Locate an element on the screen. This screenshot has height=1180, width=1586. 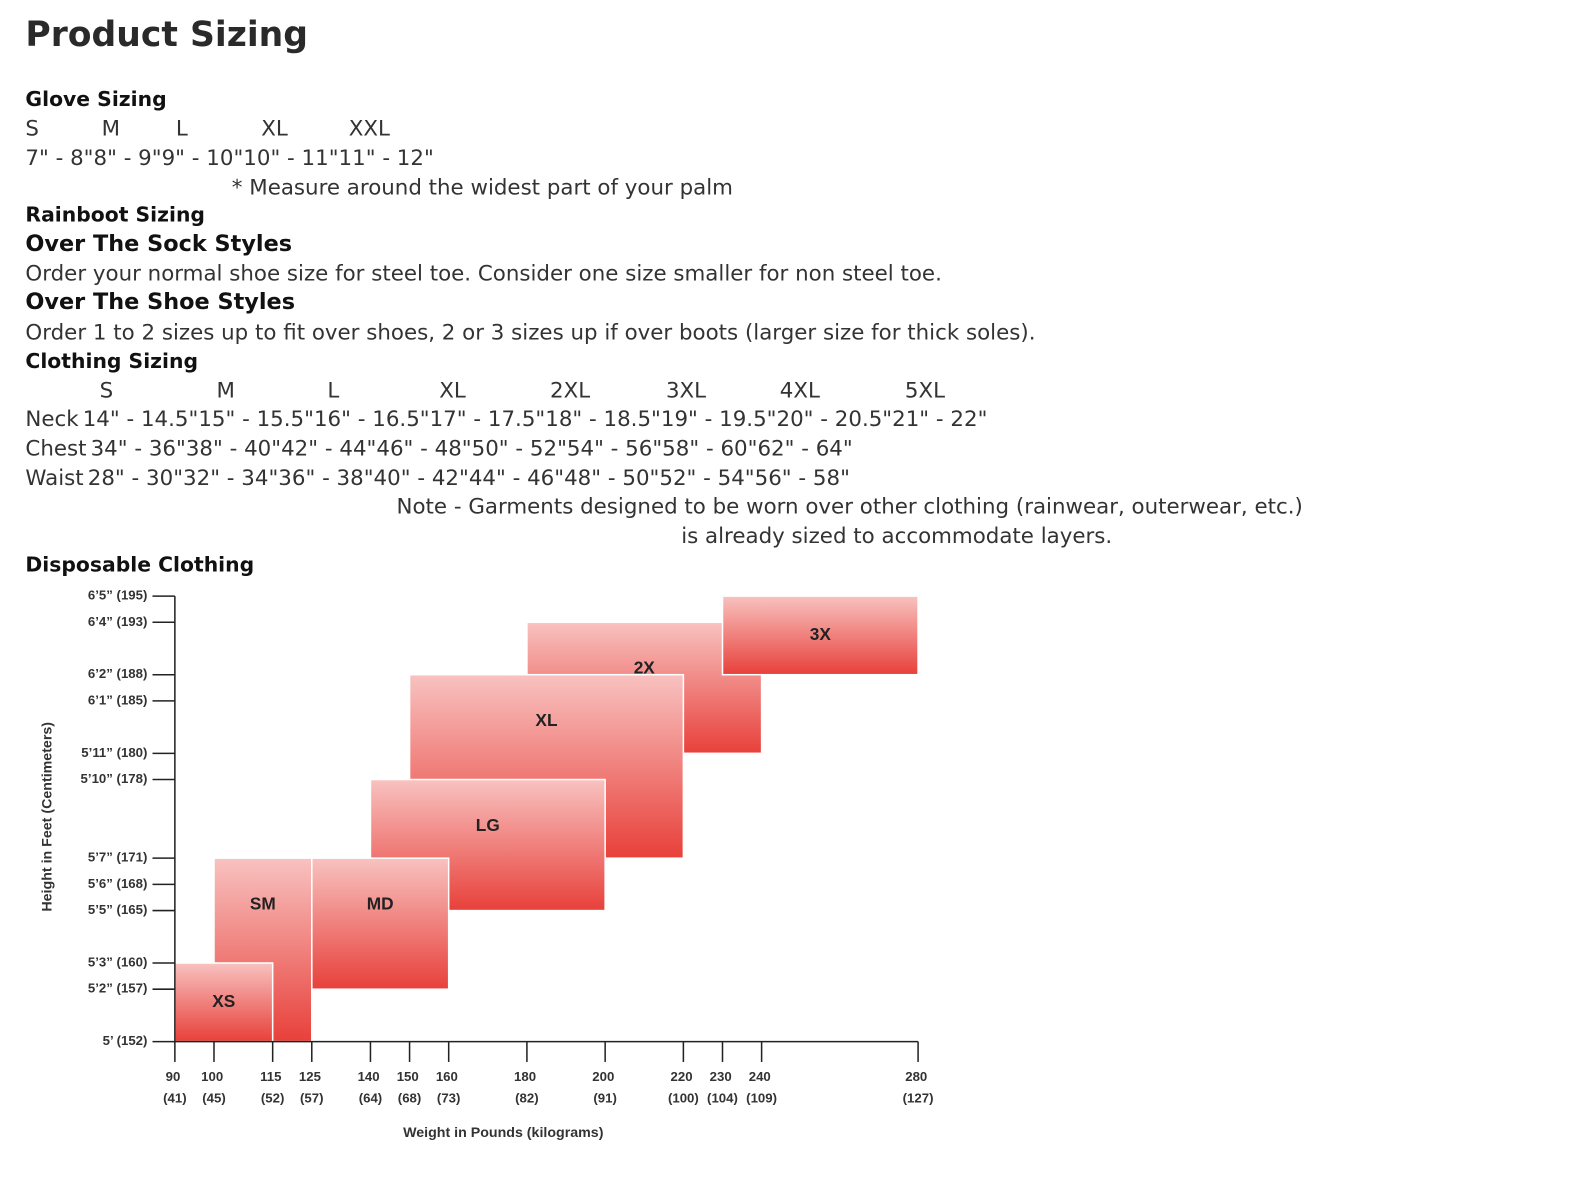
table-cell: 17" - 17.5" is located at coordinates (487, 419).